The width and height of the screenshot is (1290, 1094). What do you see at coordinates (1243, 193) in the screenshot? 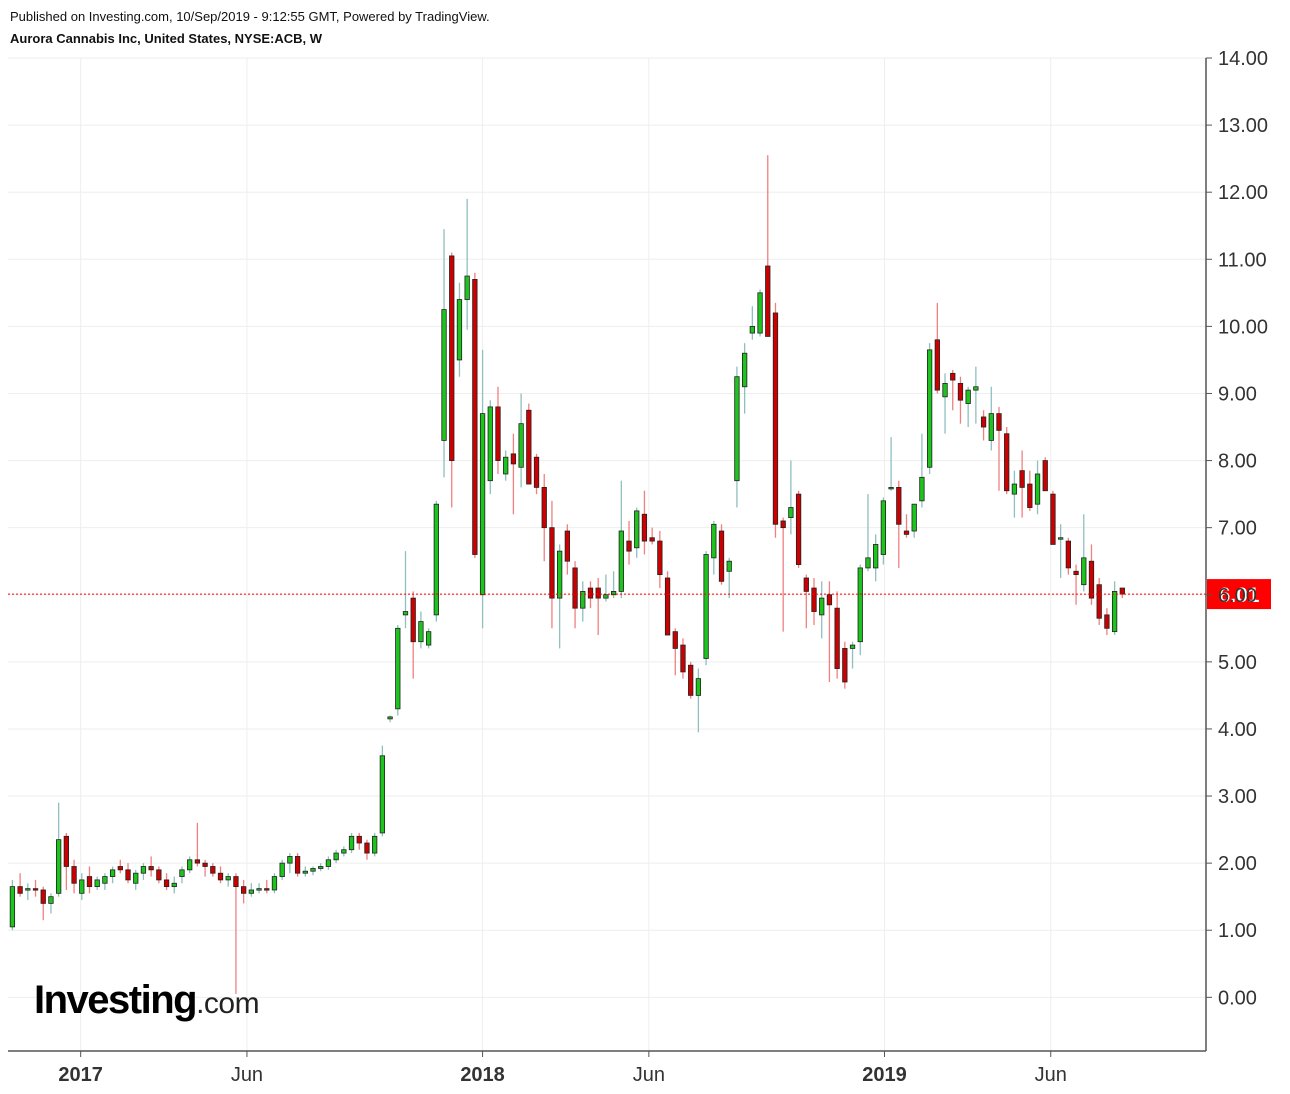
I see `y-tick-label: 12.00` at bounding box center [1243, 193].